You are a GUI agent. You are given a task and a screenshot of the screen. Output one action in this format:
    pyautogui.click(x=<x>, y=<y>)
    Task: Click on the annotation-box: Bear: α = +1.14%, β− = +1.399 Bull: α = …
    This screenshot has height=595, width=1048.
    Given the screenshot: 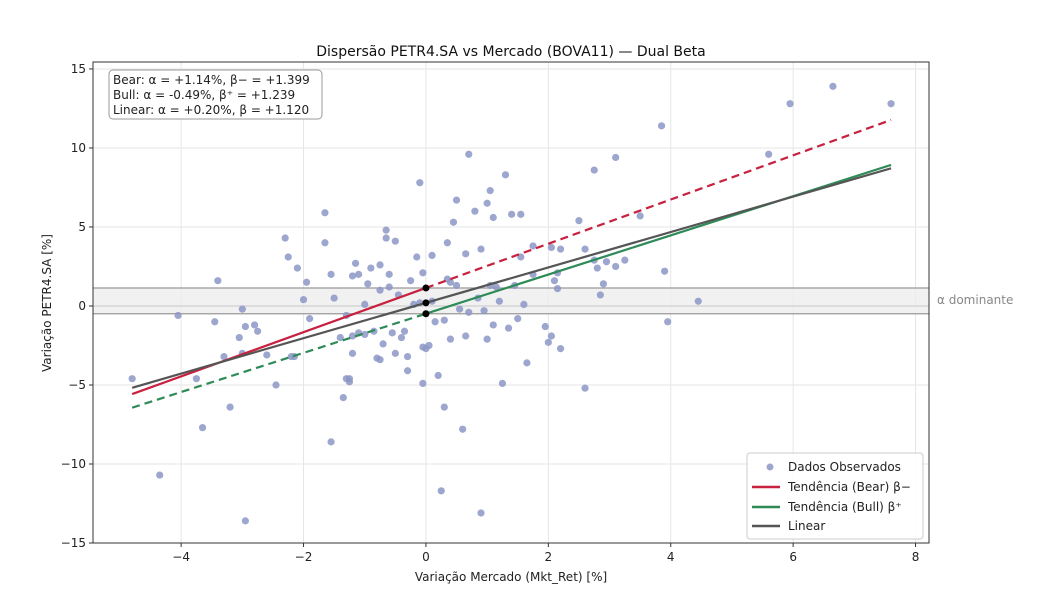 What is the action you would take?
    pyautogui.click(x=215, y=94)
    